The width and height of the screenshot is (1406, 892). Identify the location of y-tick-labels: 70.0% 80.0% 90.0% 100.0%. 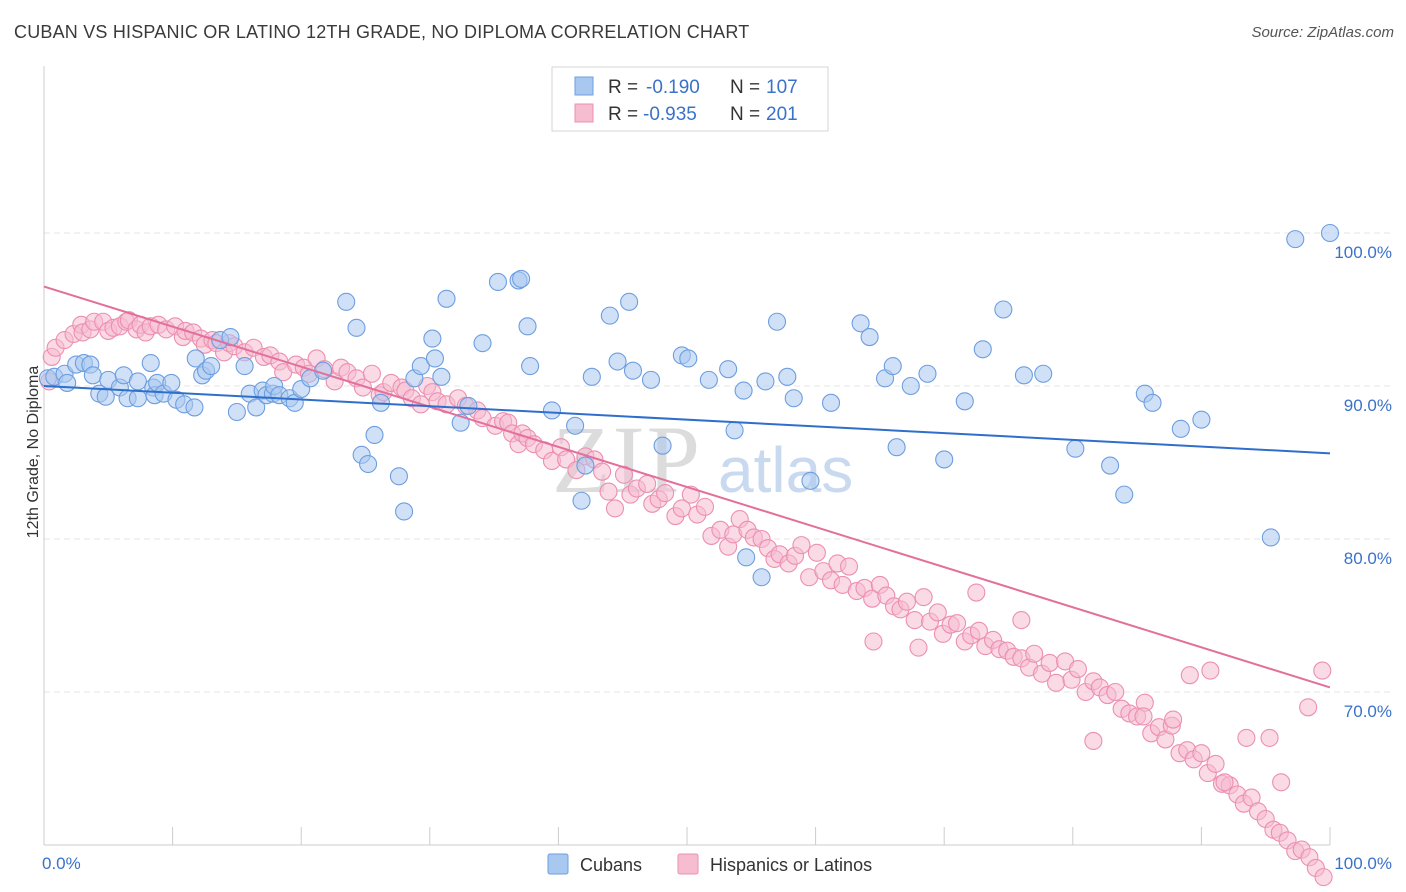
(1363, 482).